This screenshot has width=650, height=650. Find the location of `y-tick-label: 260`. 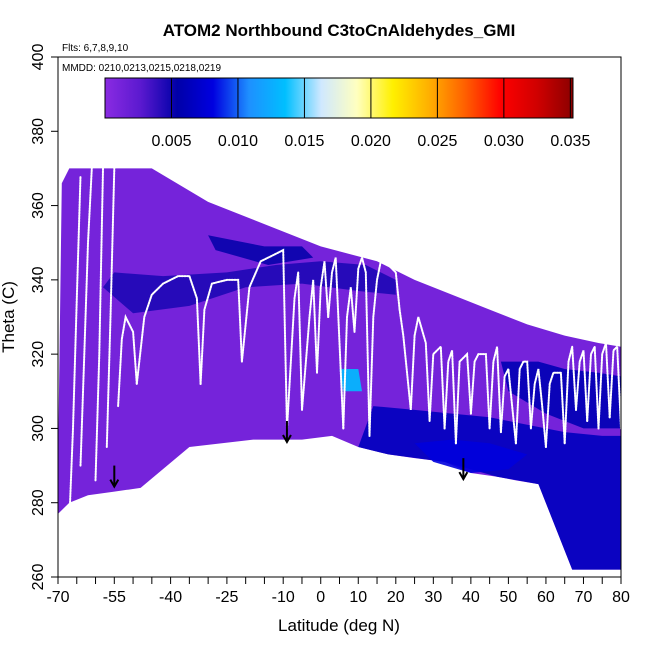

y-tick-label: 260 is located at coordinates (38, 577).